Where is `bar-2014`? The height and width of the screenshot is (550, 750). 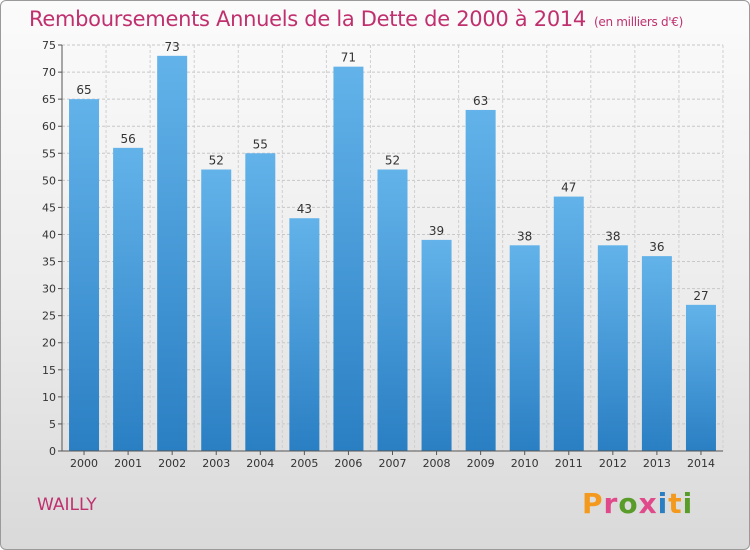
bar-2014 is located at coordinates (700, 377).